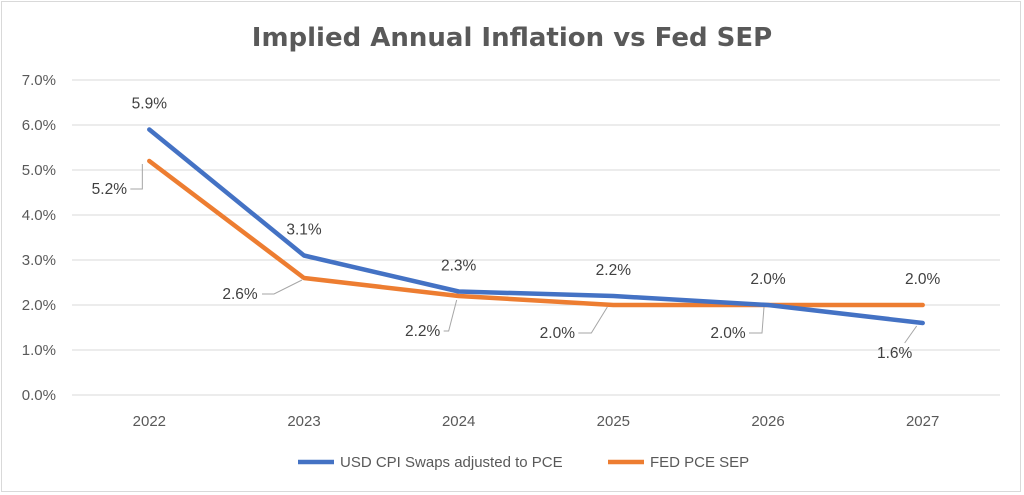 The image size is (1024, 495). Describe the element at coordinates (39, 305) in the screenshot. I see `y-tick-label: 2.0%` at that location.